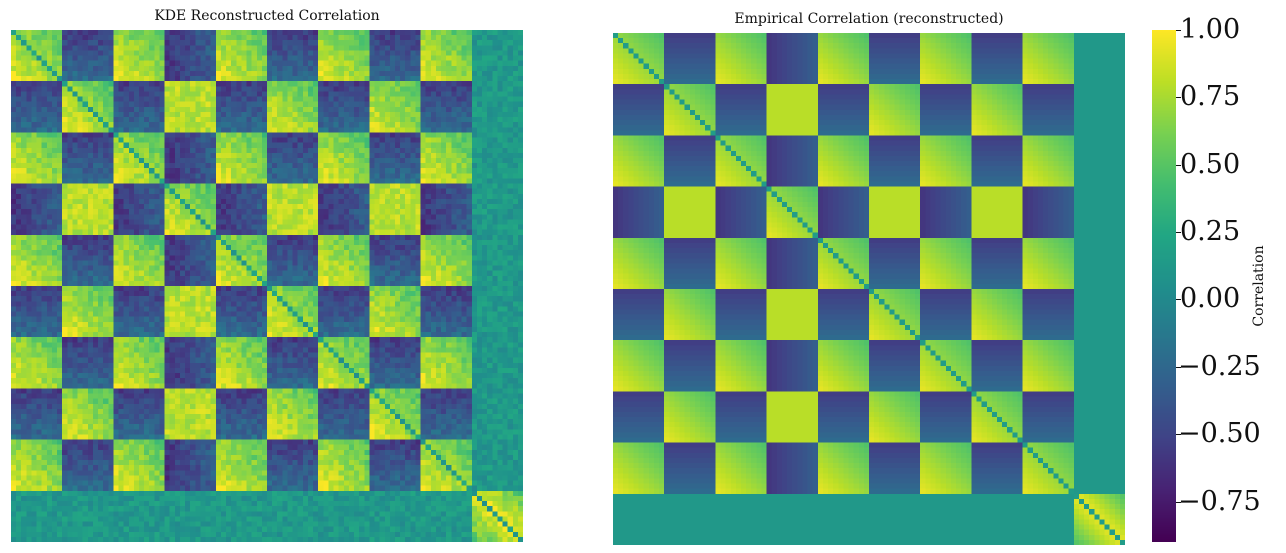  Describe the element at coordinates (1219, 366) in the screenshot. I see `colorbar-tick-label: −0.25` at that location.